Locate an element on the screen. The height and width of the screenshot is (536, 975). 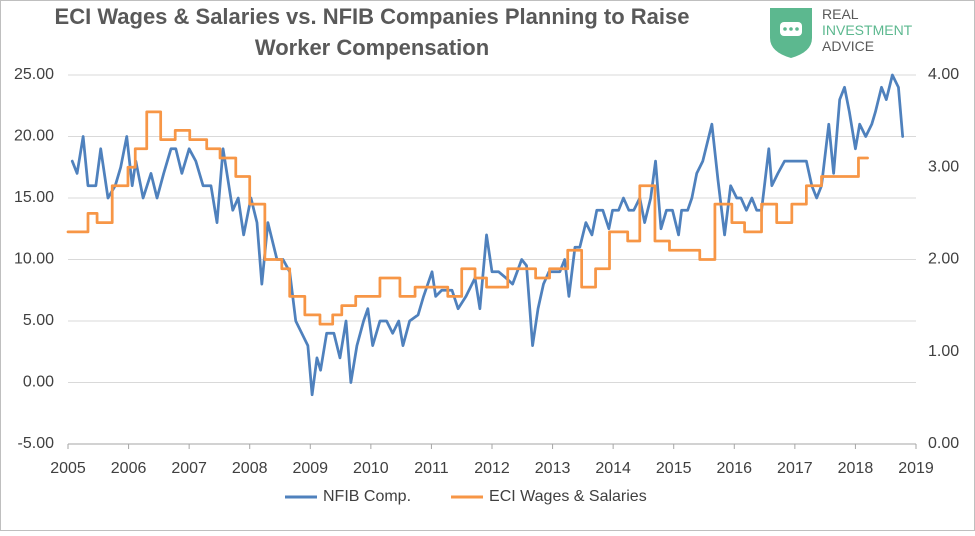
x-tick-label: 2006 is located at coordinates (129, 468).